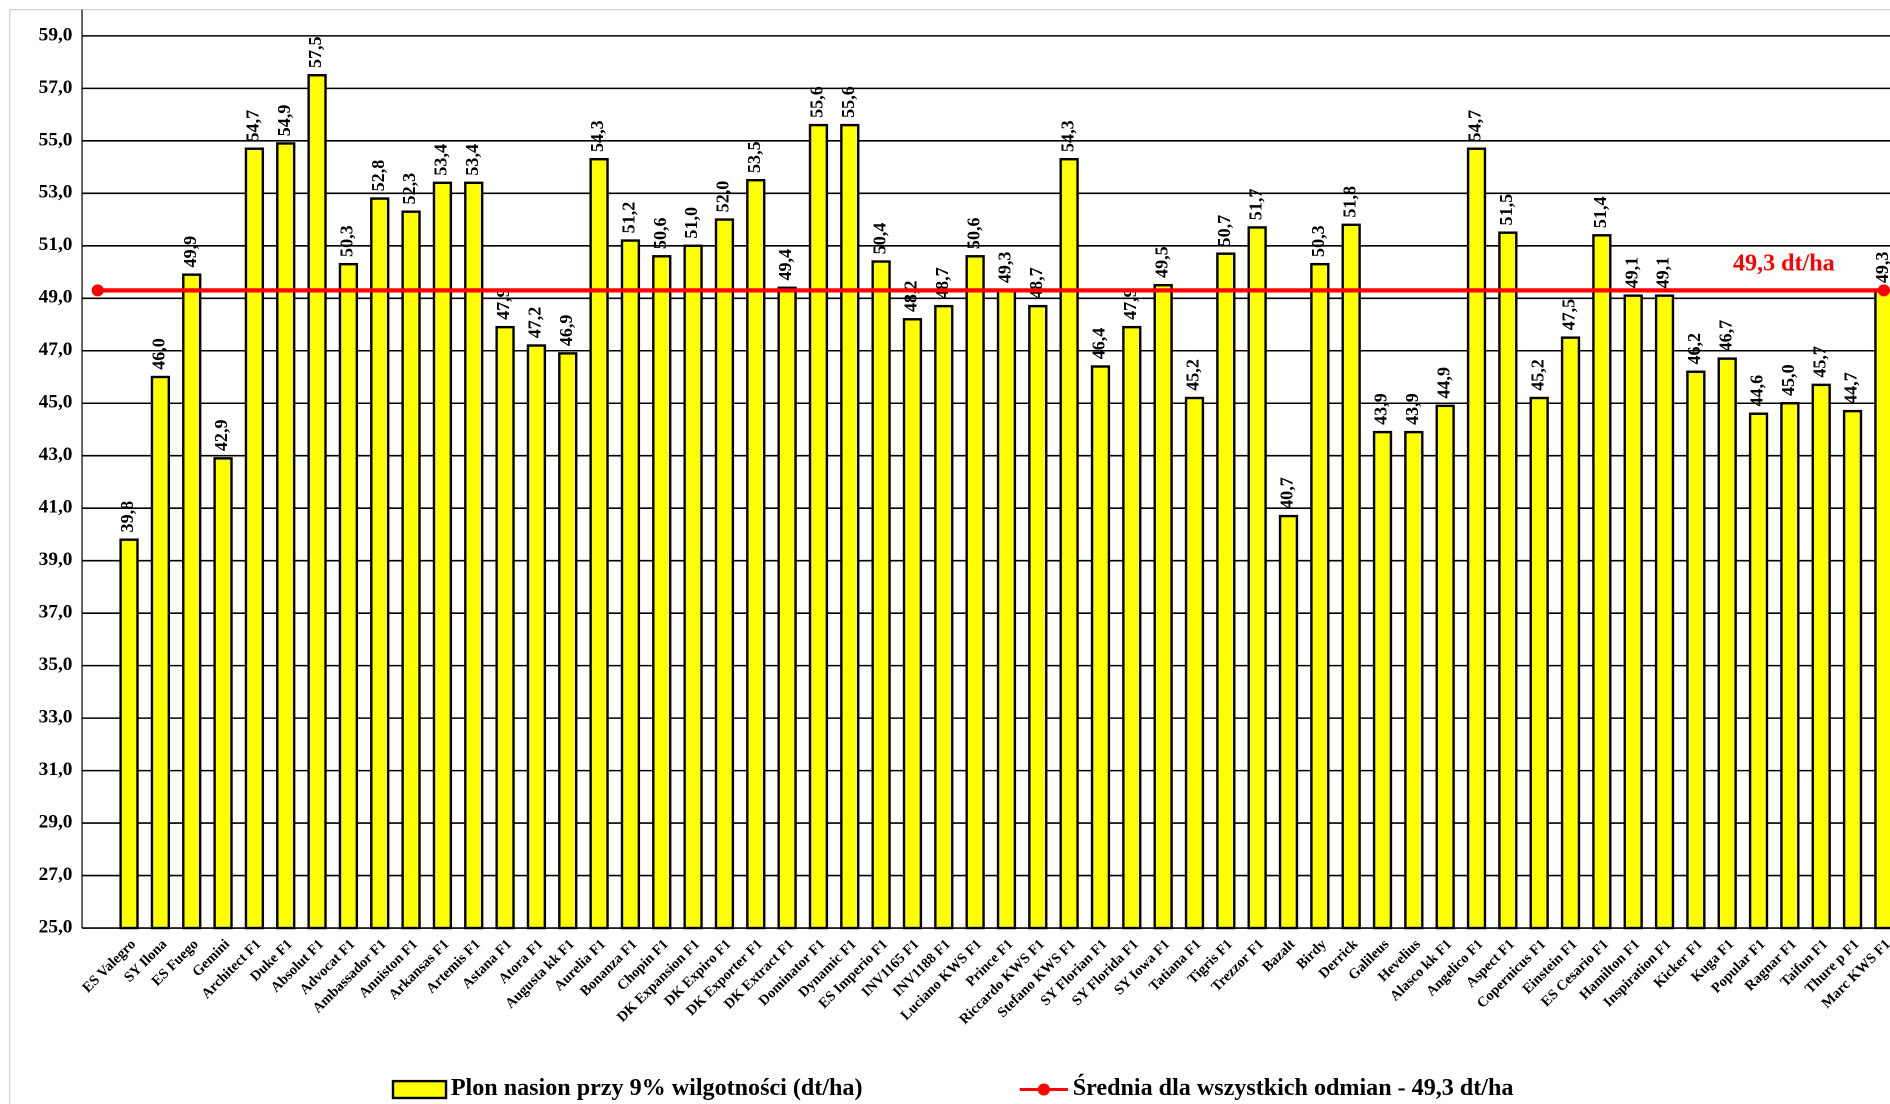  Describe the element at coordinates (1569, 315) in the screenshot. I see `data-label: 47,5` at that location.